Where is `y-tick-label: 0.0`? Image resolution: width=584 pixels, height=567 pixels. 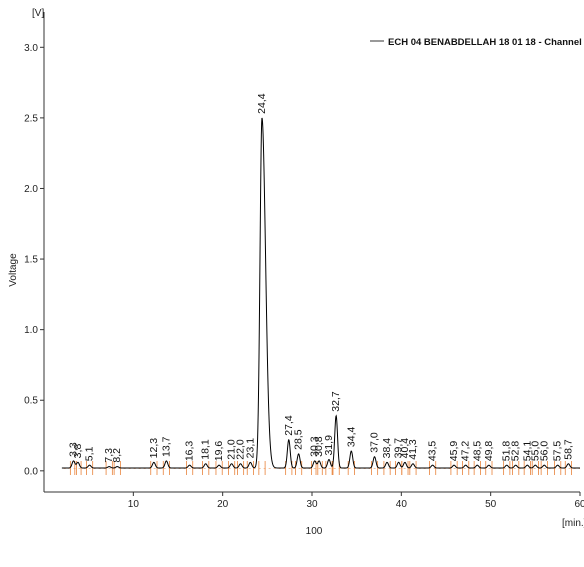 y-tick-label: 0.0 is located at coordinates (31, 471).